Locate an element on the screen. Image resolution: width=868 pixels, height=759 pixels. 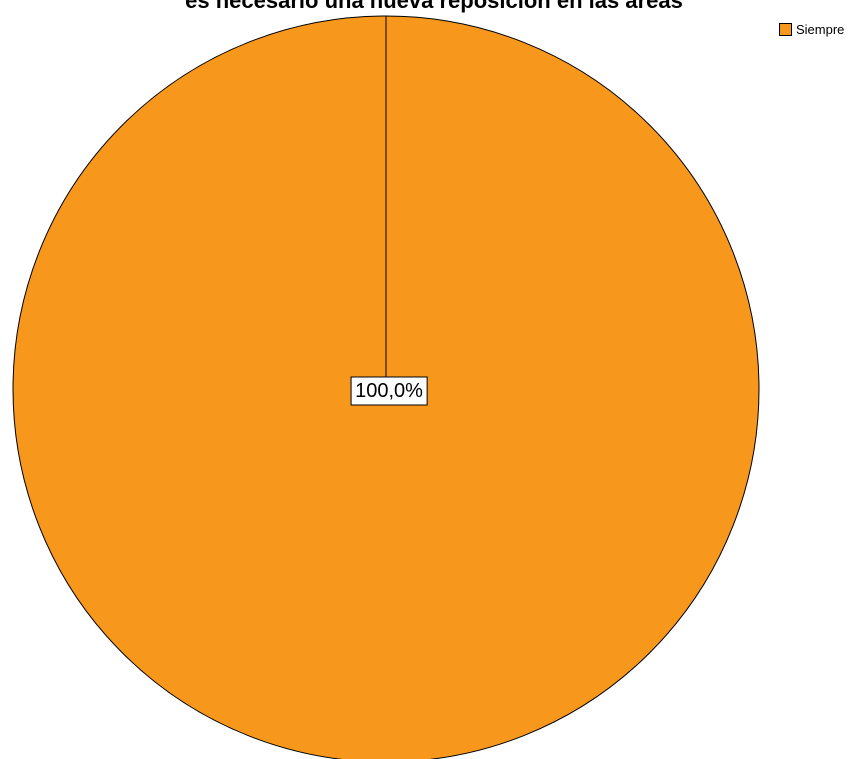
data-label-siempre: 100,0% is located at coordinates (389, 391).